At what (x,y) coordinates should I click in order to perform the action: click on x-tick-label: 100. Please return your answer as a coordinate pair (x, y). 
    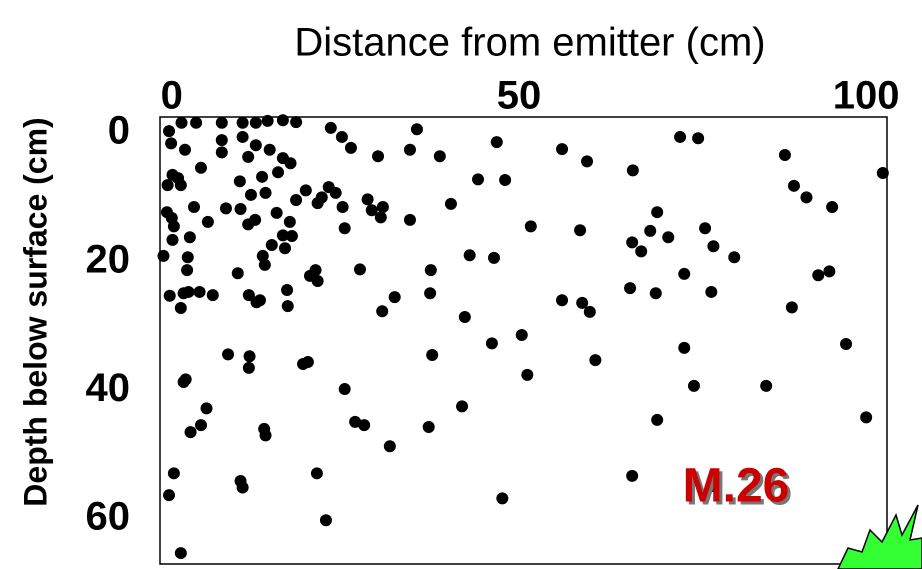
    Looking at the image, I should click on (866, 96).